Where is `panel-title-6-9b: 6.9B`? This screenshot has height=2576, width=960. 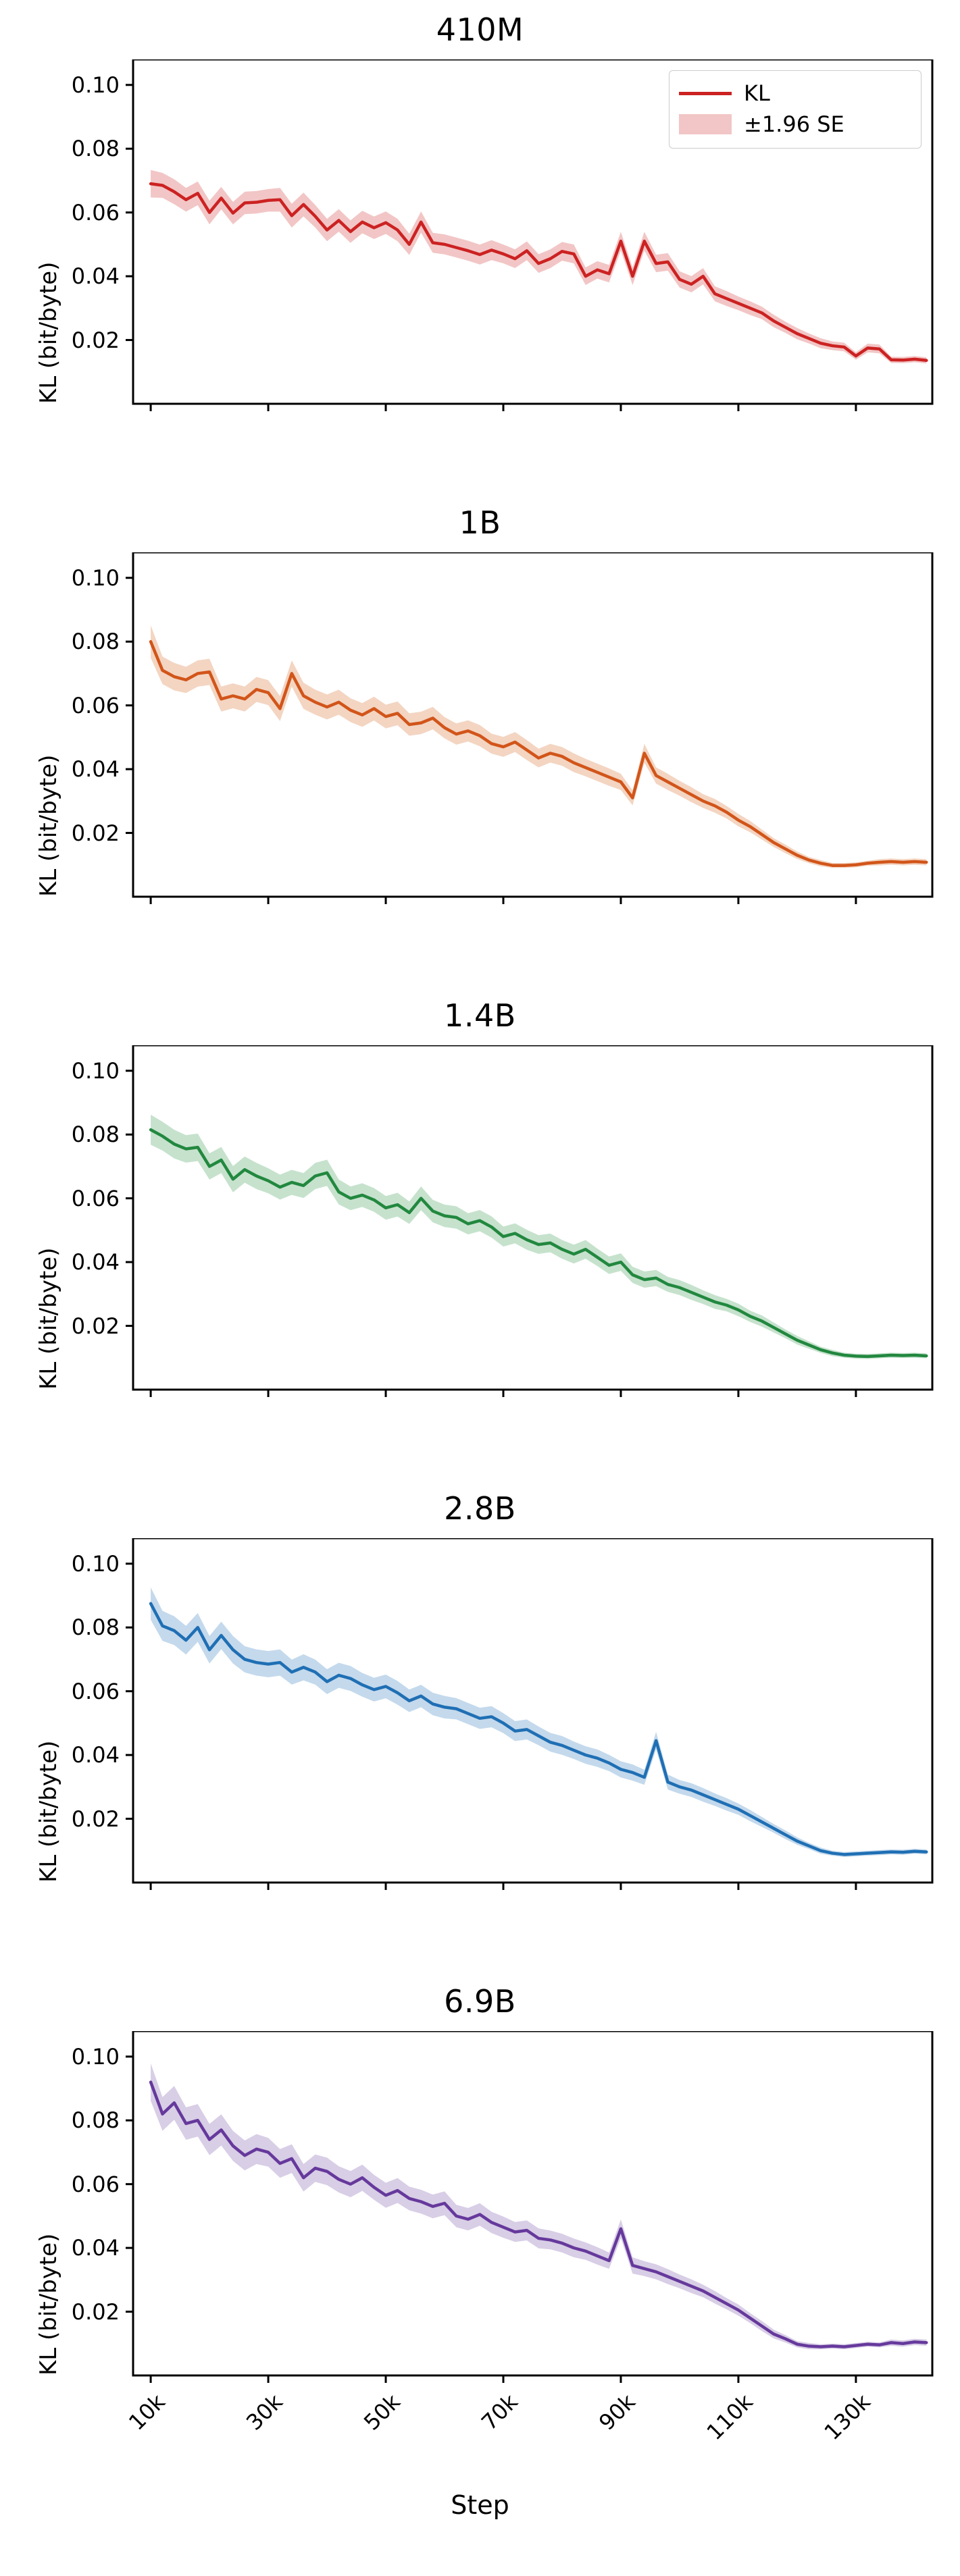 panel-title-6-9b: 6.9B is located at coordinates (480, 2001).